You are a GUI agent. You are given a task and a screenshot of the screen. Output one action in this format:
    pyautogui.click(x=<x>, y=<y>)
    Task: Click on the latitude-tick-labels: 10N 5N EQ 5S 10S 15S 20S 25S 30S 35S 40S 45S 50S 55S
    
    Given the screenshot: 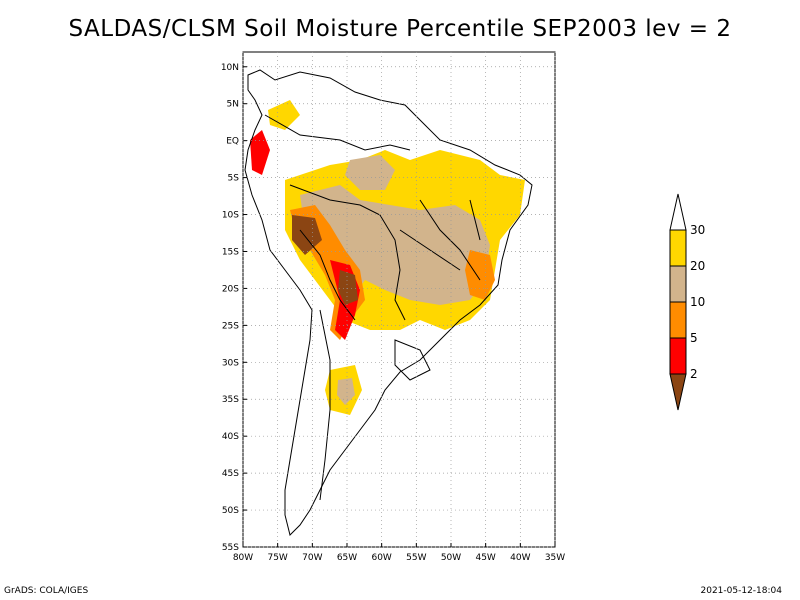 What is the action you would take?
    pyautogui.click(x=230, y=308)
    